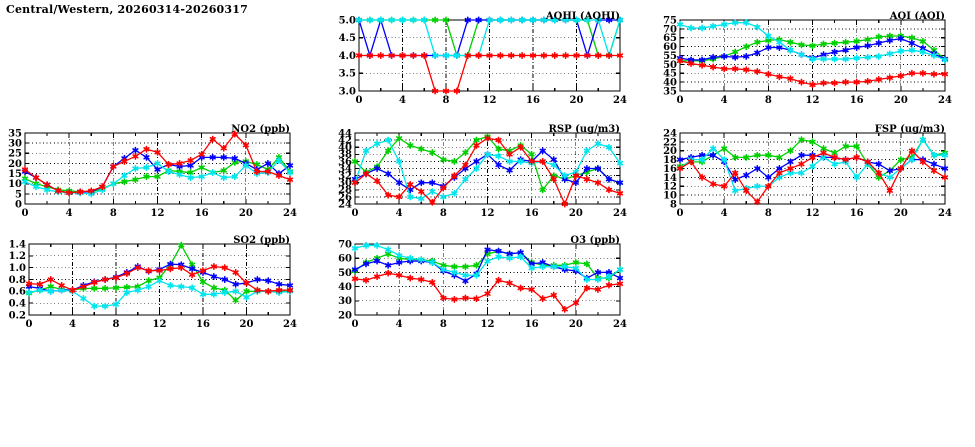  What do you see at coordinates (15, 184) in the screenshot?
I see `svg-text: 10` at bounding box center [15, 184].